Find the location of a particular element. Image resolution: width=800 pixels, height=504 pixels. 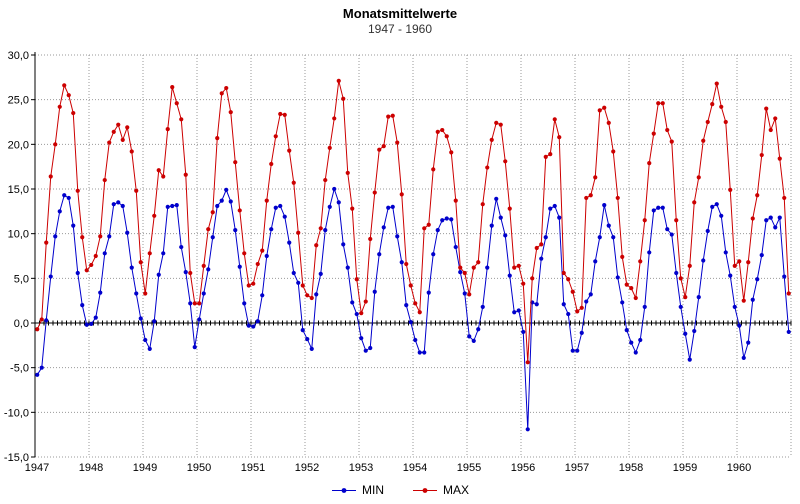

chart-title: Monatsmittelwerte is located at coordinates (400, 13).